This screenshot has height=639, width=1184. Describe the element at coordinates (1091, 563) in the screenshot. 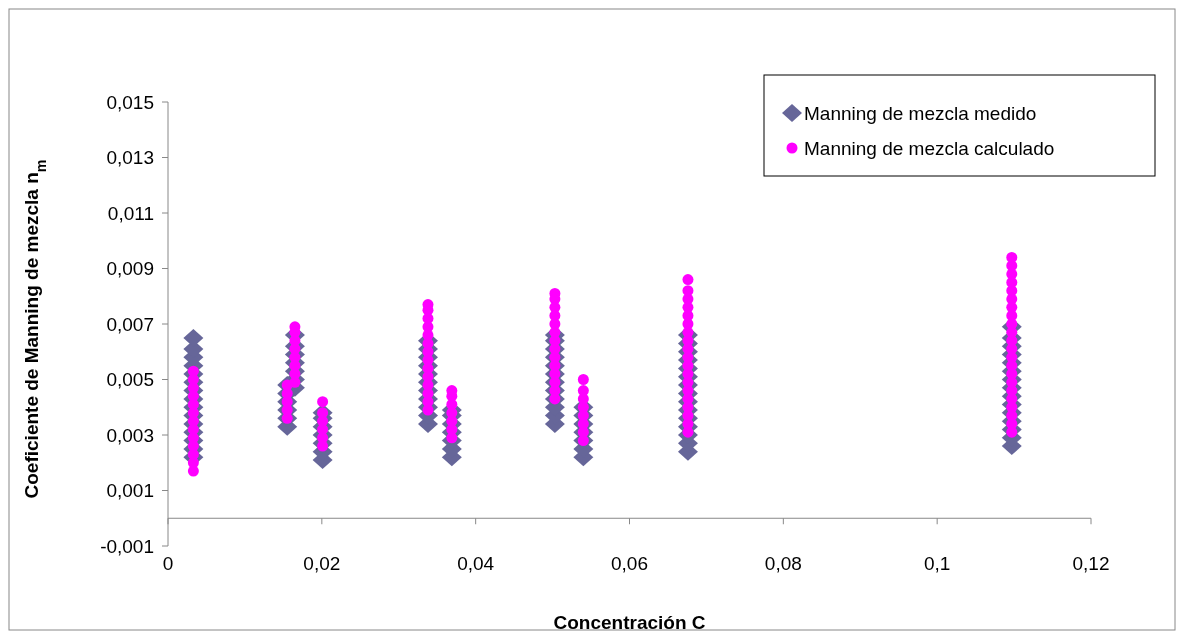

I see `x-tick-label: 0,12` at that location.